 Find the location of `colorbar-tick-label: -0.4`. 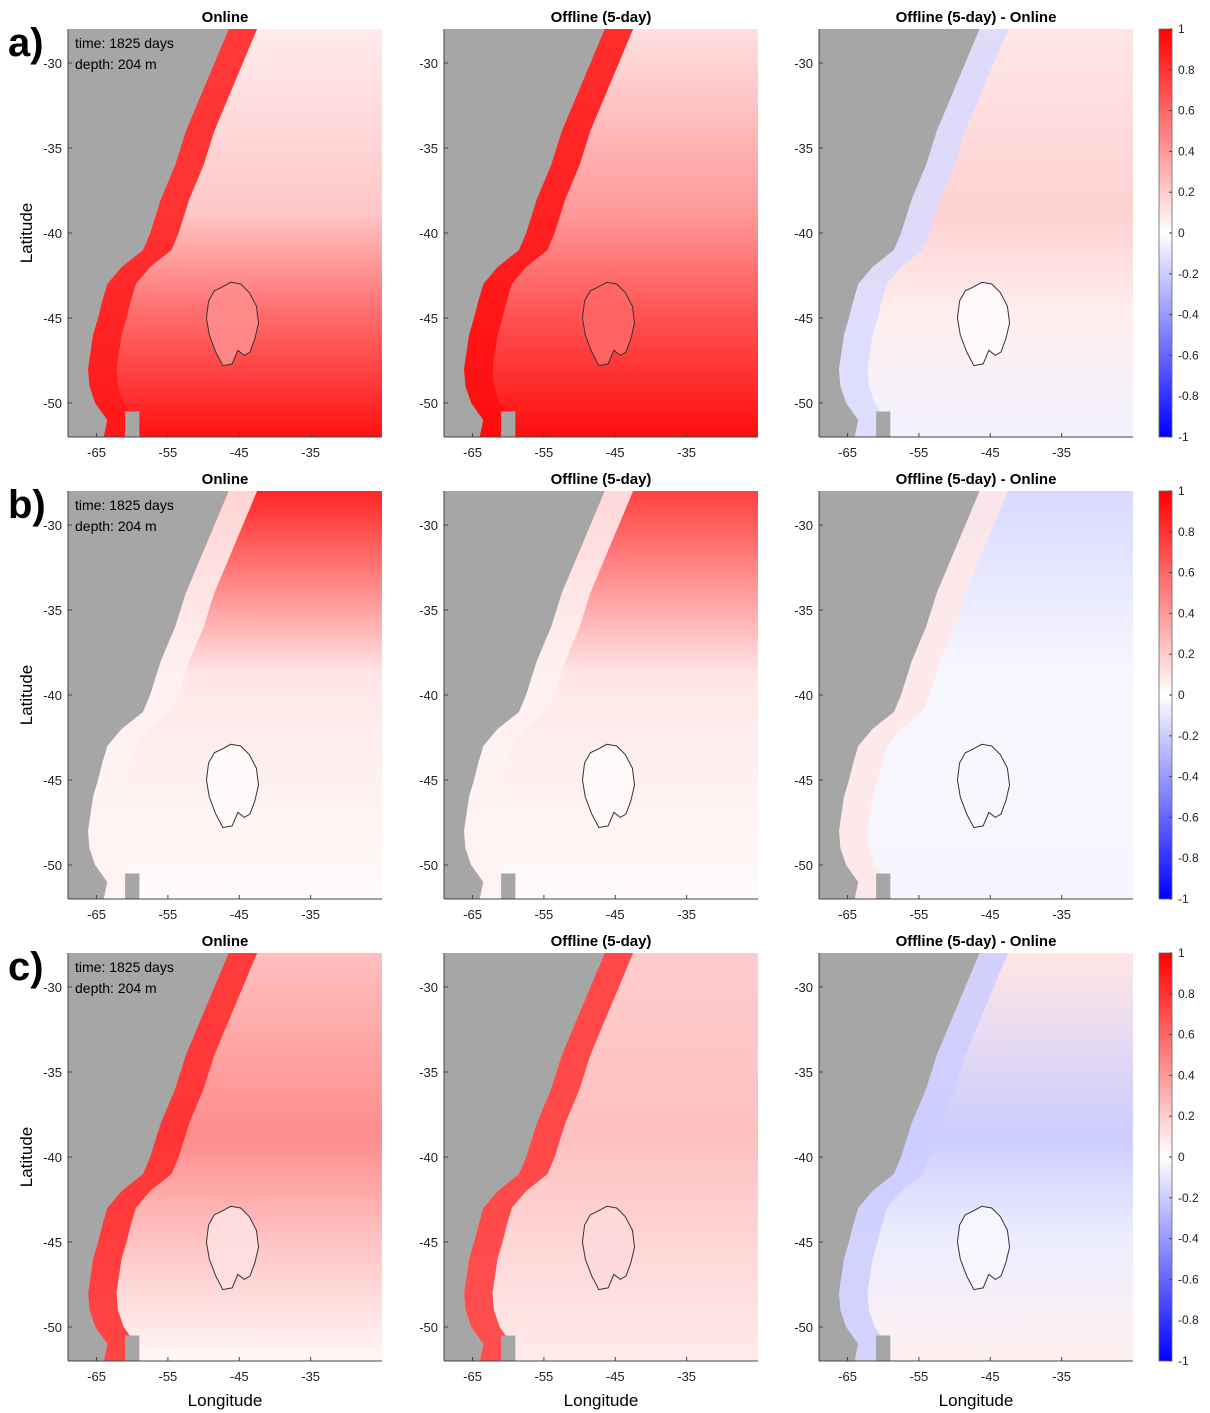

colorbar-tick-label: -0.4 is located at coordinates (1188, 315).